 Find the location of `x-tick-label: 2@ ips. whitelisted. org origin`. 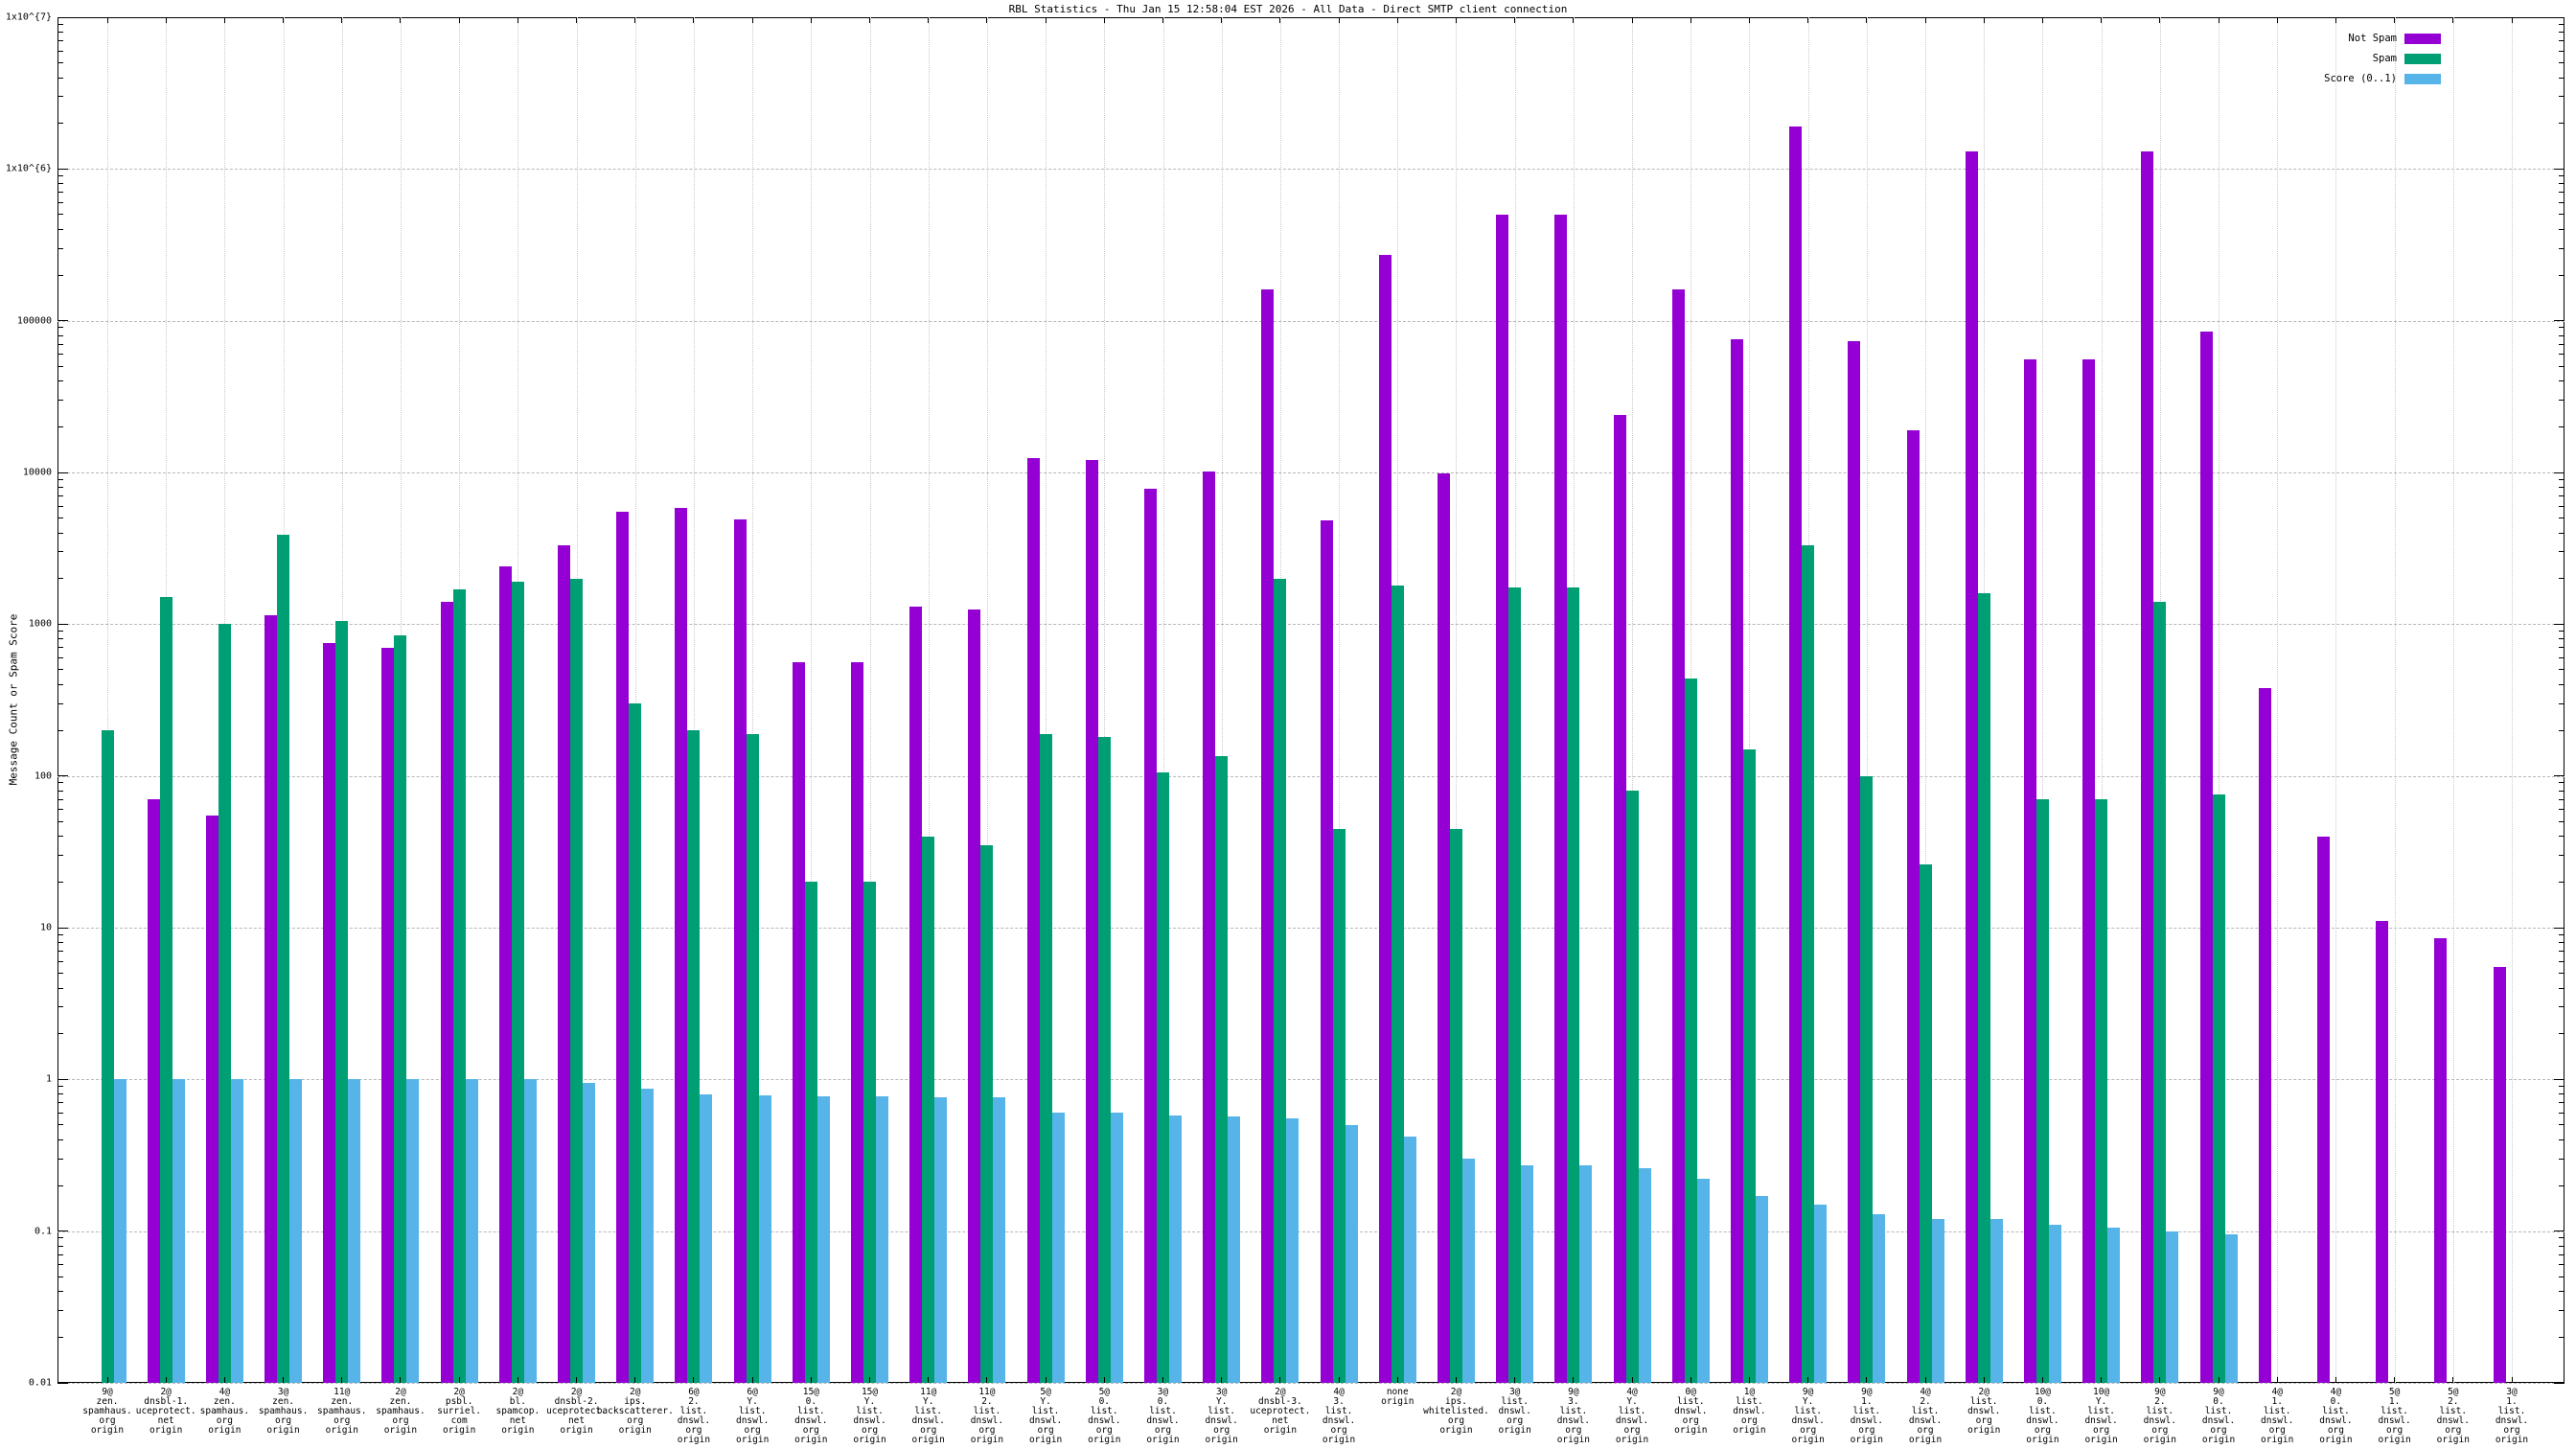

x-tick-label: 2@ ips. whitelisted. org origin is located at coordinates (1456, 1411).